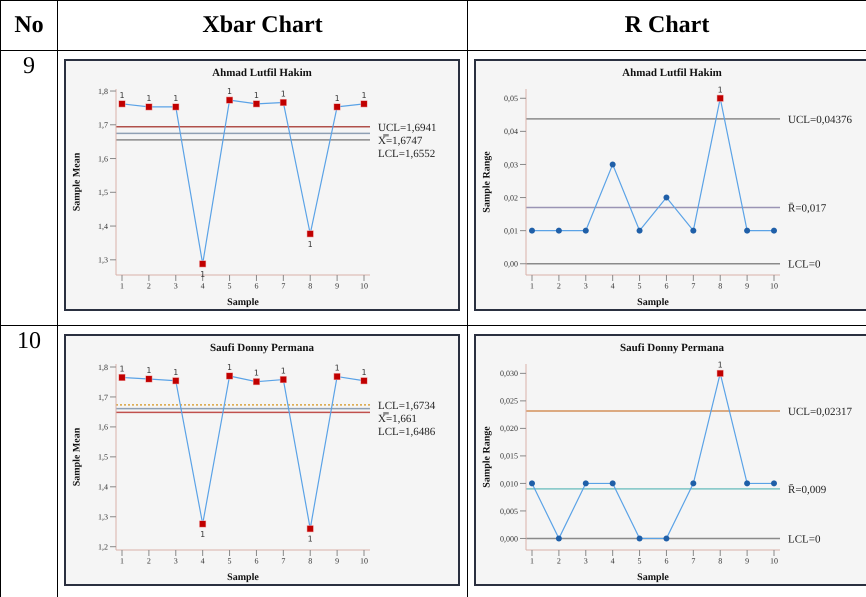  Describe the element at coordinates (640, 286) in the screenshot. I see `x-tick-label: 5` at that location.